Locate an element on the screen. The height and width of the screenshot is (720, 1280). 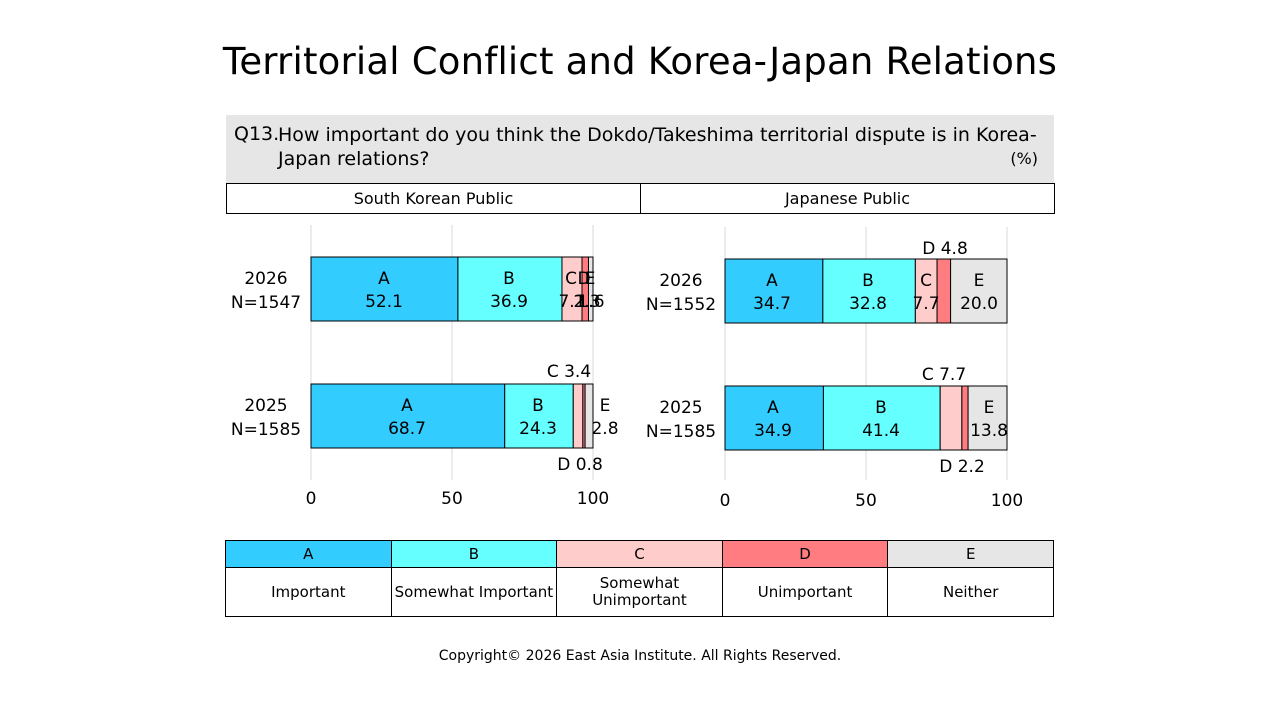
korea-2025-value-e: 2.8 is located at coordinates (604, 429).